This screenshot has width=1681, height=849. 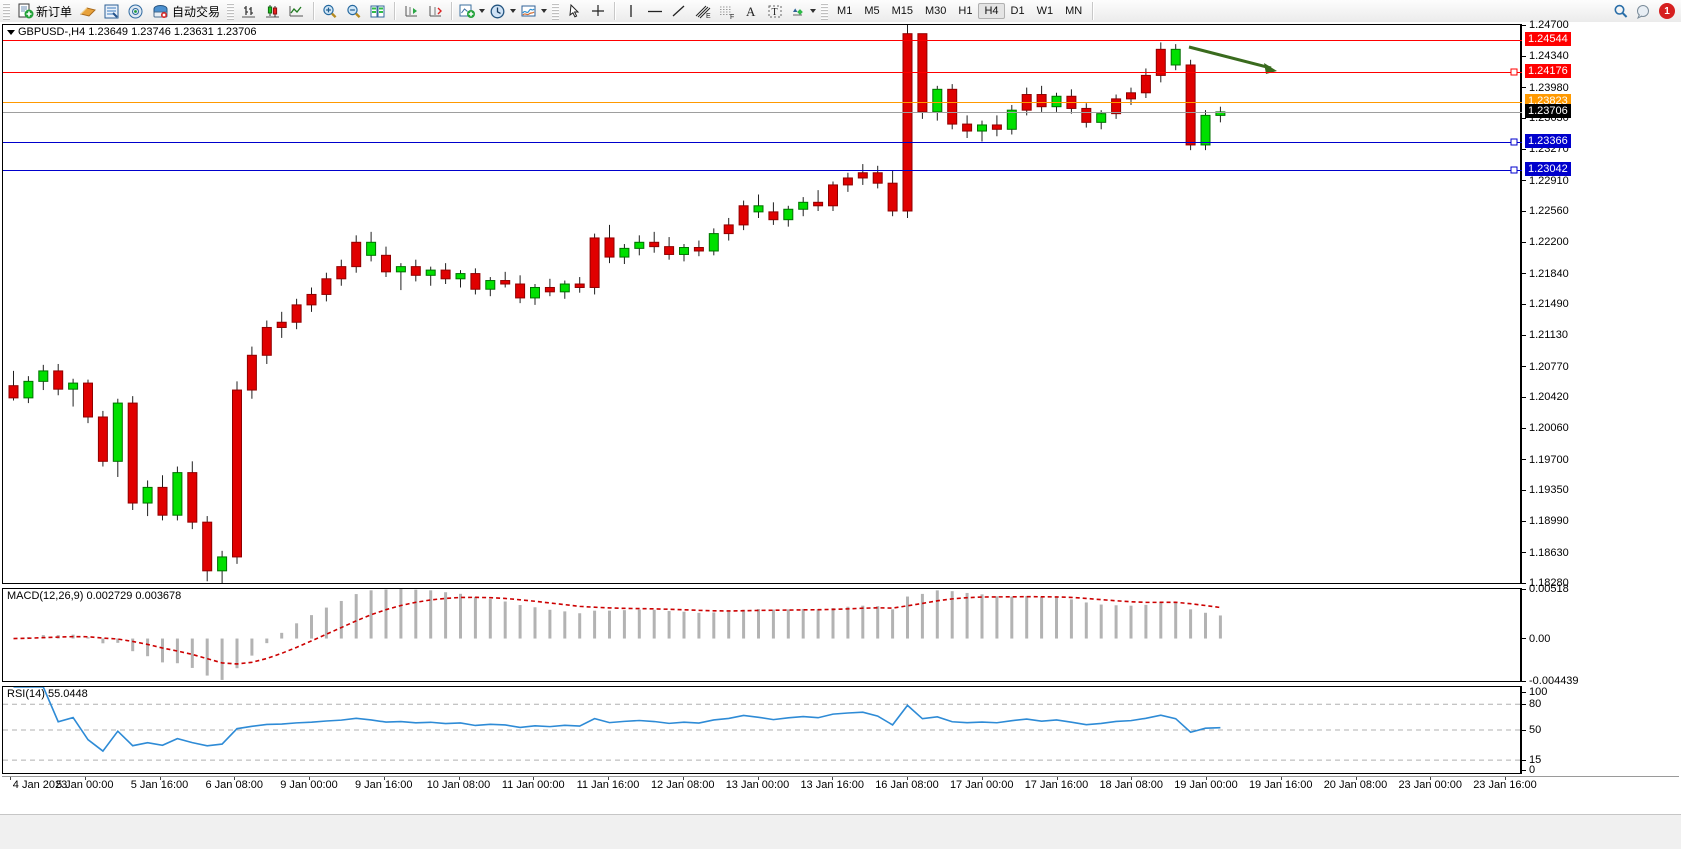 What do you see at coordinates (1646, 11) in the screenshot?
I see `alerts-button` at bounding box center [1646, 11].